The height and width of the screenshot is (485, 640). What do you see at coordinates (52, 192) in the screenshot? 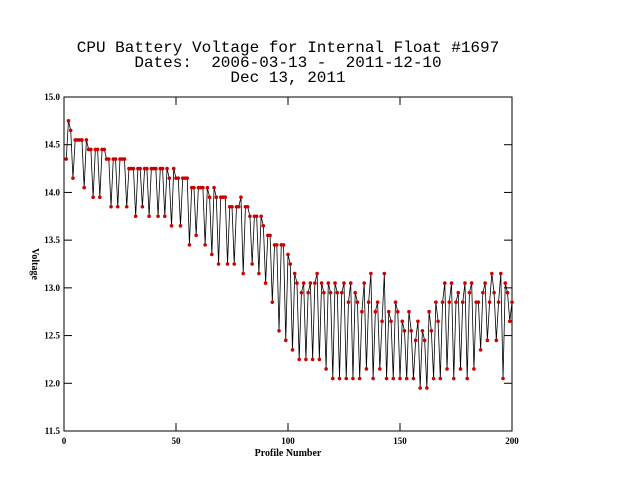
I see `y-tick-label: 14.0` at bounding box center [52, 192].